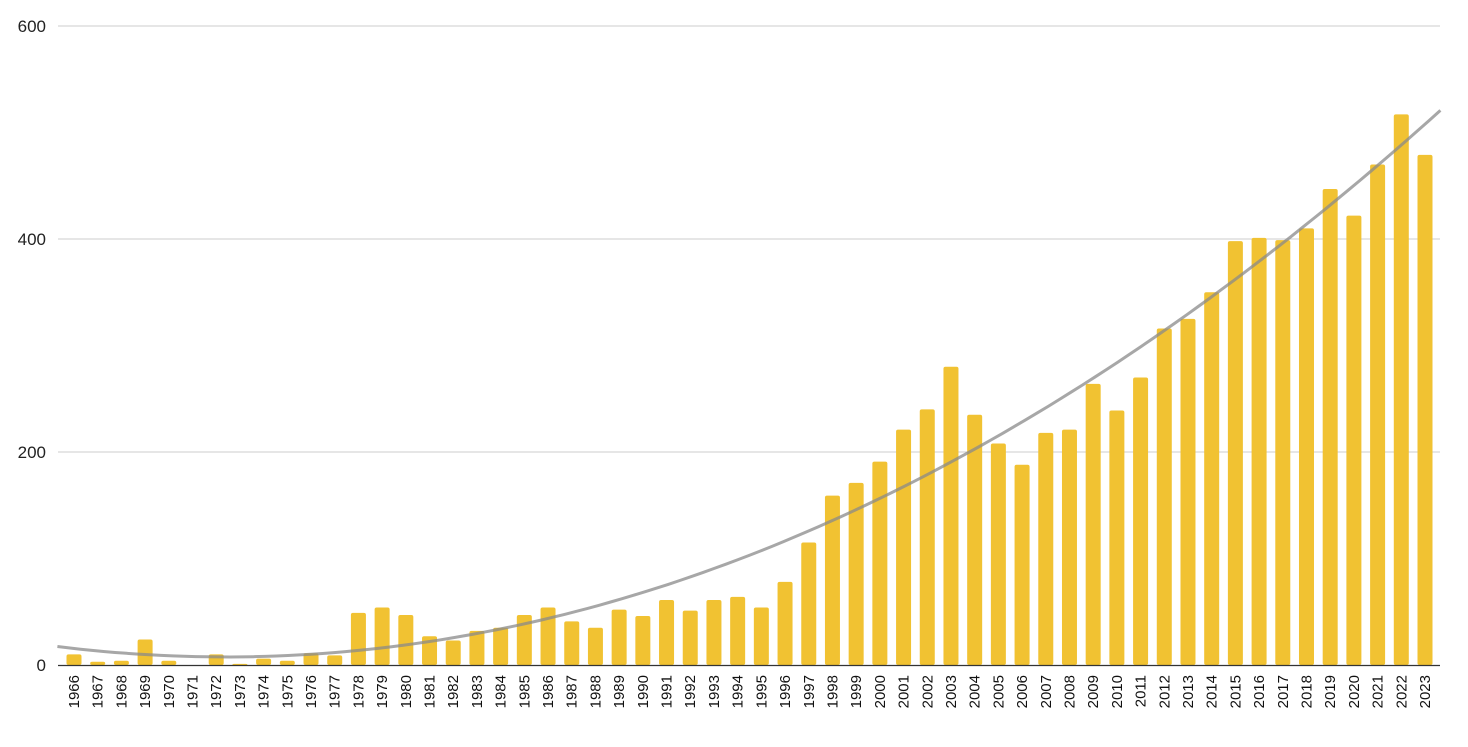 The width and height of the screenshot is (1468, 747). Describe the element at coordinates (1378, 414) in the screenshot. I see `bar-2021` at that location.